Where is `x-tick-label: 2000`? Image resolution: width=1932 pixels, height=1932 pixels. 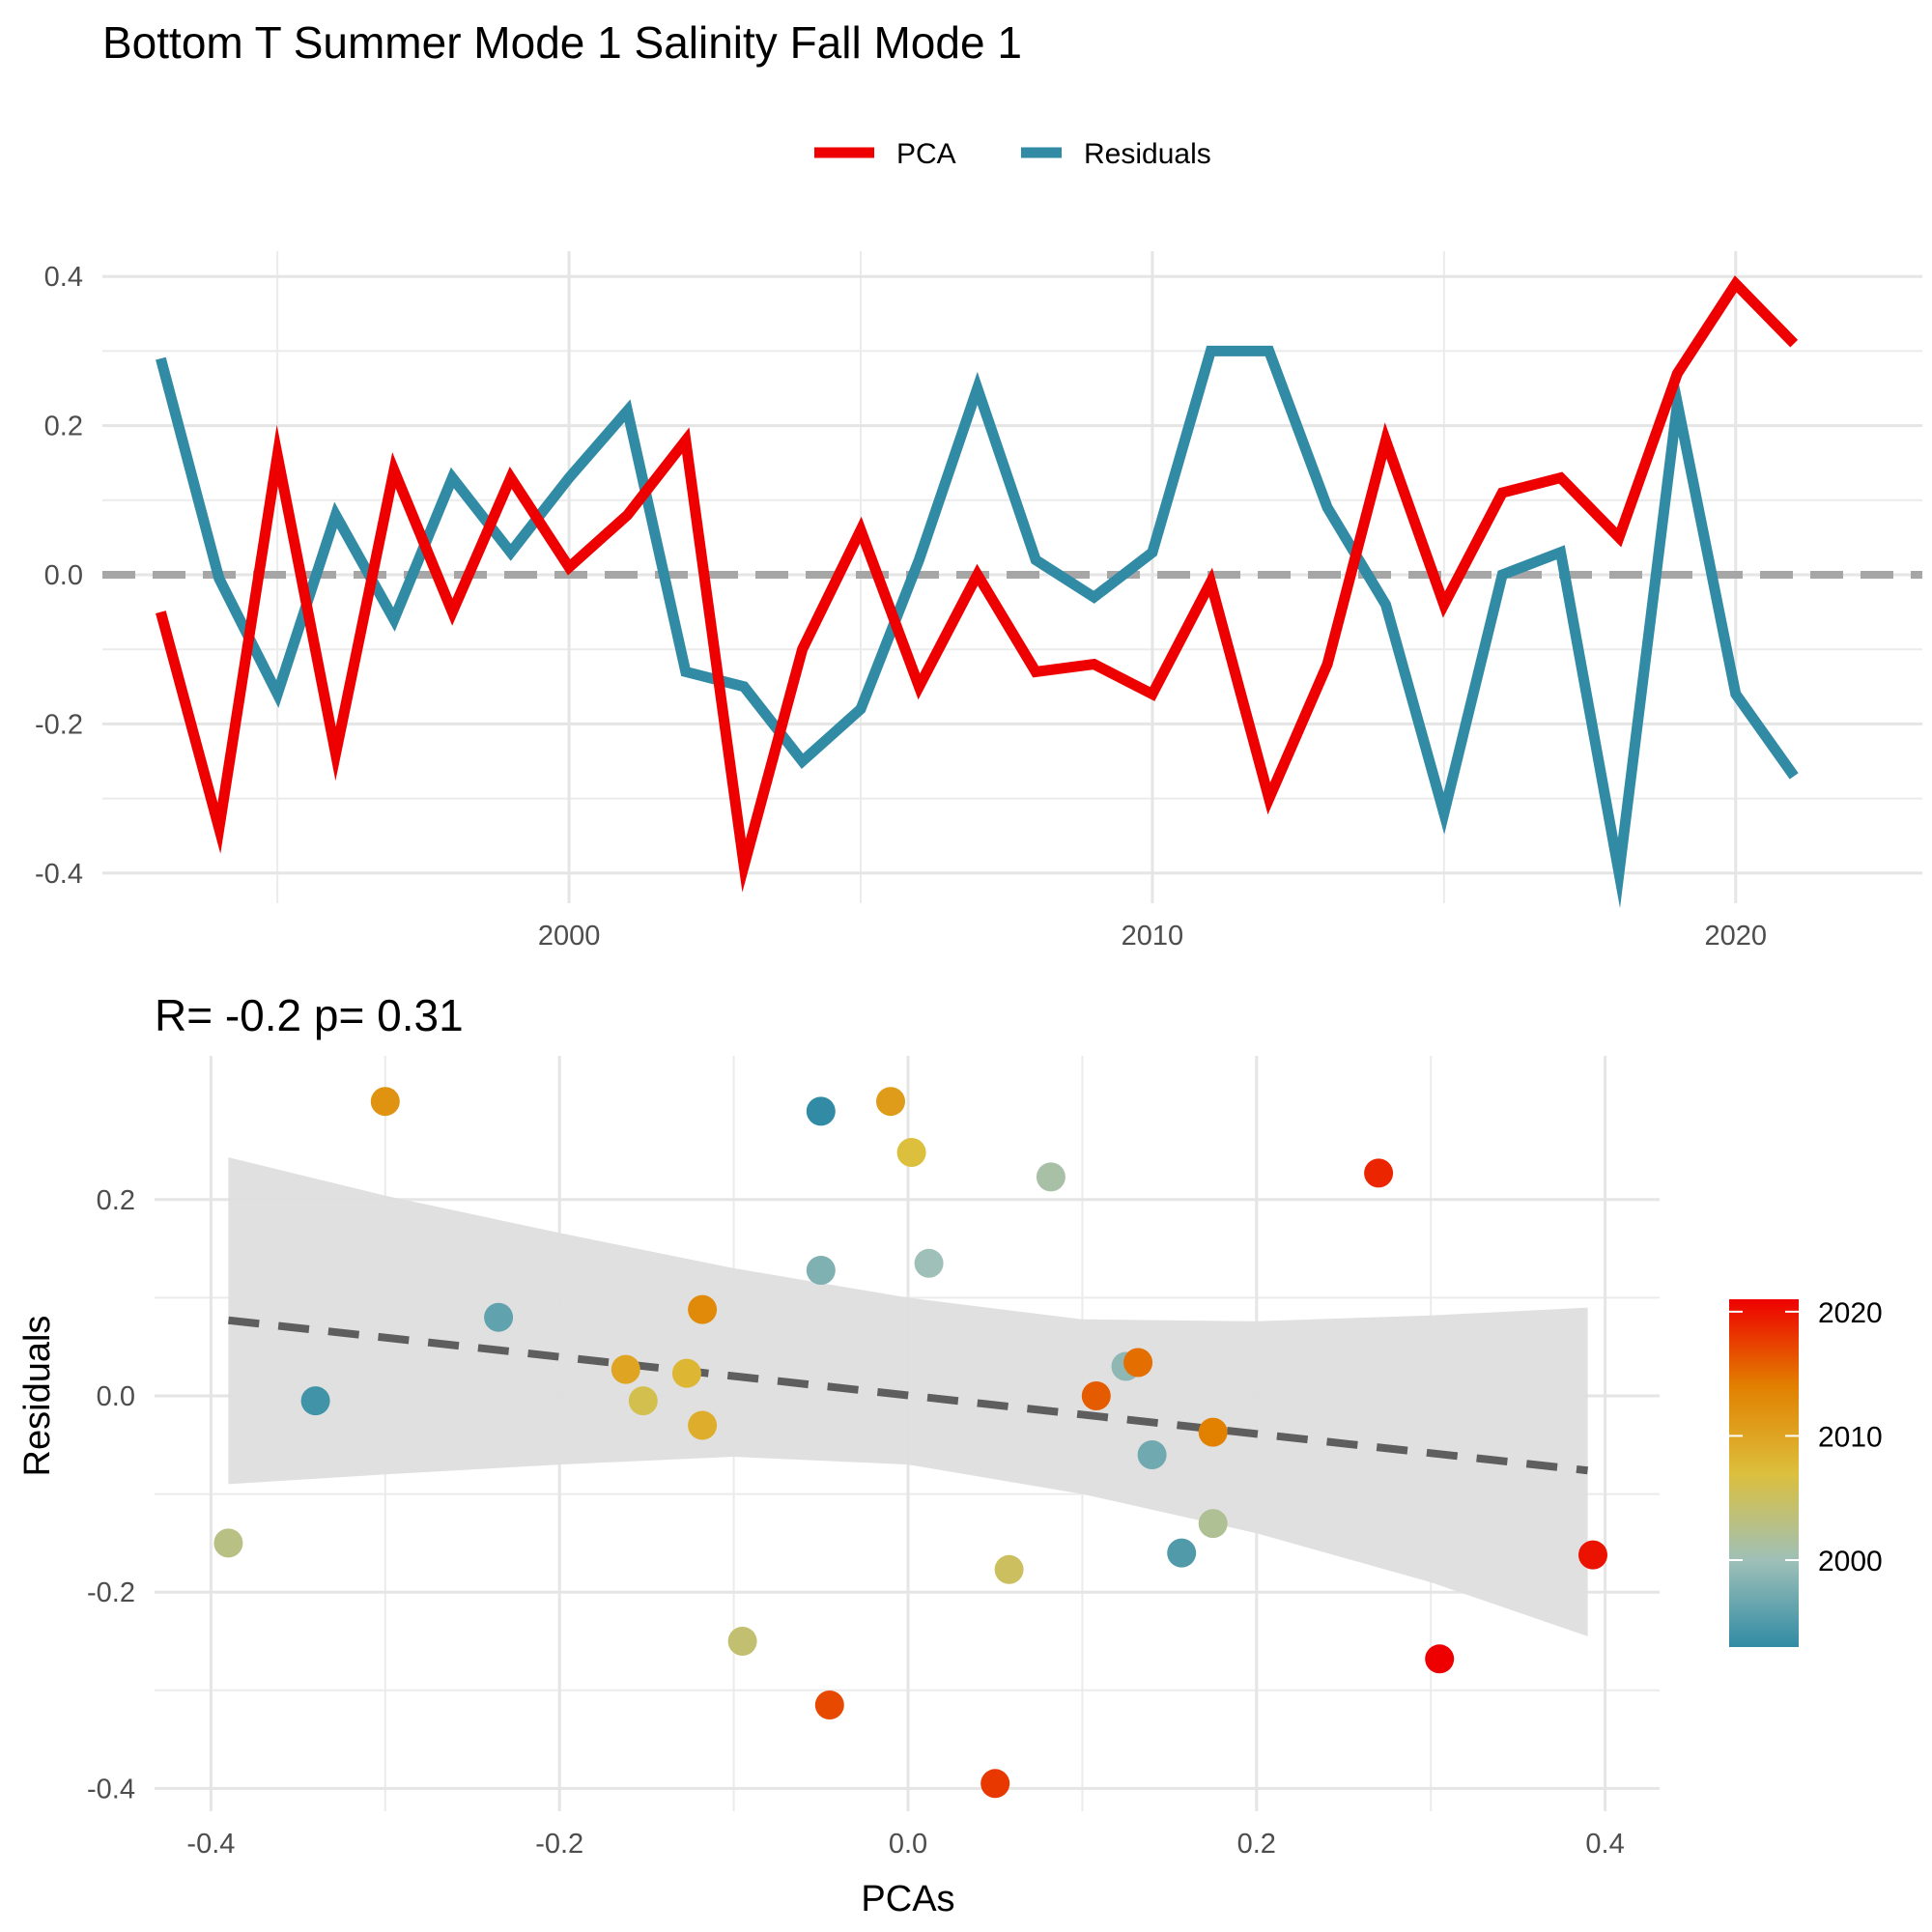
x-tick-label: 2000 is located at coordinates (569, 936).